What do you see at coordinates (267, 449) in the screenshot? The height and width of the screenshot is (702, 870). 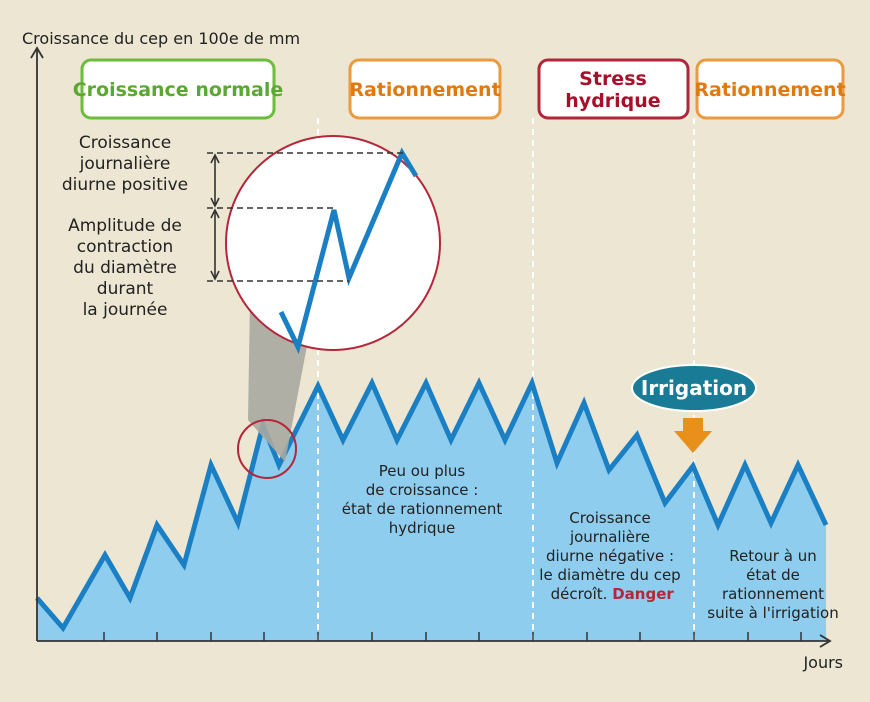 I see `zoom-source-circle` at bounding box center [267, 449].